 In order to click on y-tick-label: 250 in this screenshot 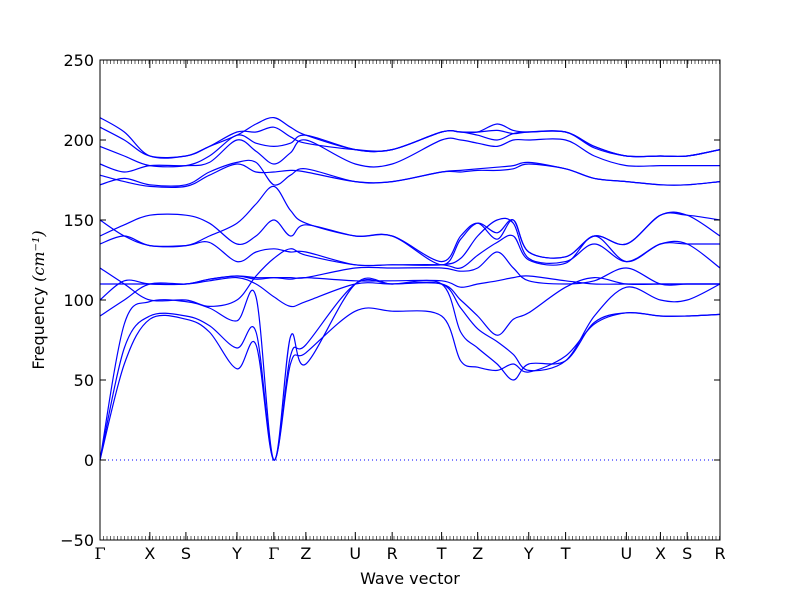, I will do `click(78, 60)`.